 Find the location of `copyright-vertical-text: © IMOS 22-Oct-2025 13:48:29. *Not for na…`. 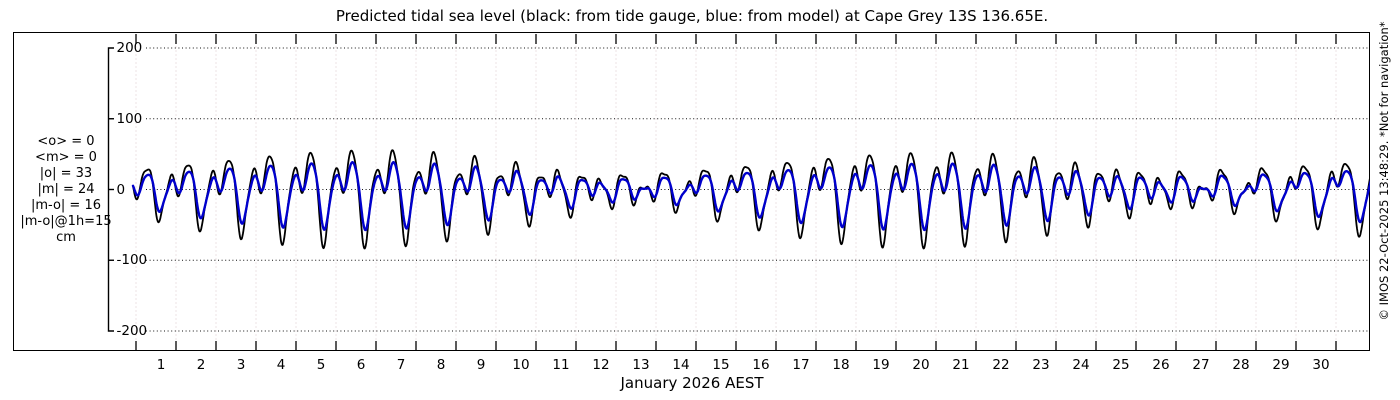

copyright-vertical-text: © IMOS 22-Oct-2025 13:48:29. *Not for na… is located at coordinates (1384, 171).